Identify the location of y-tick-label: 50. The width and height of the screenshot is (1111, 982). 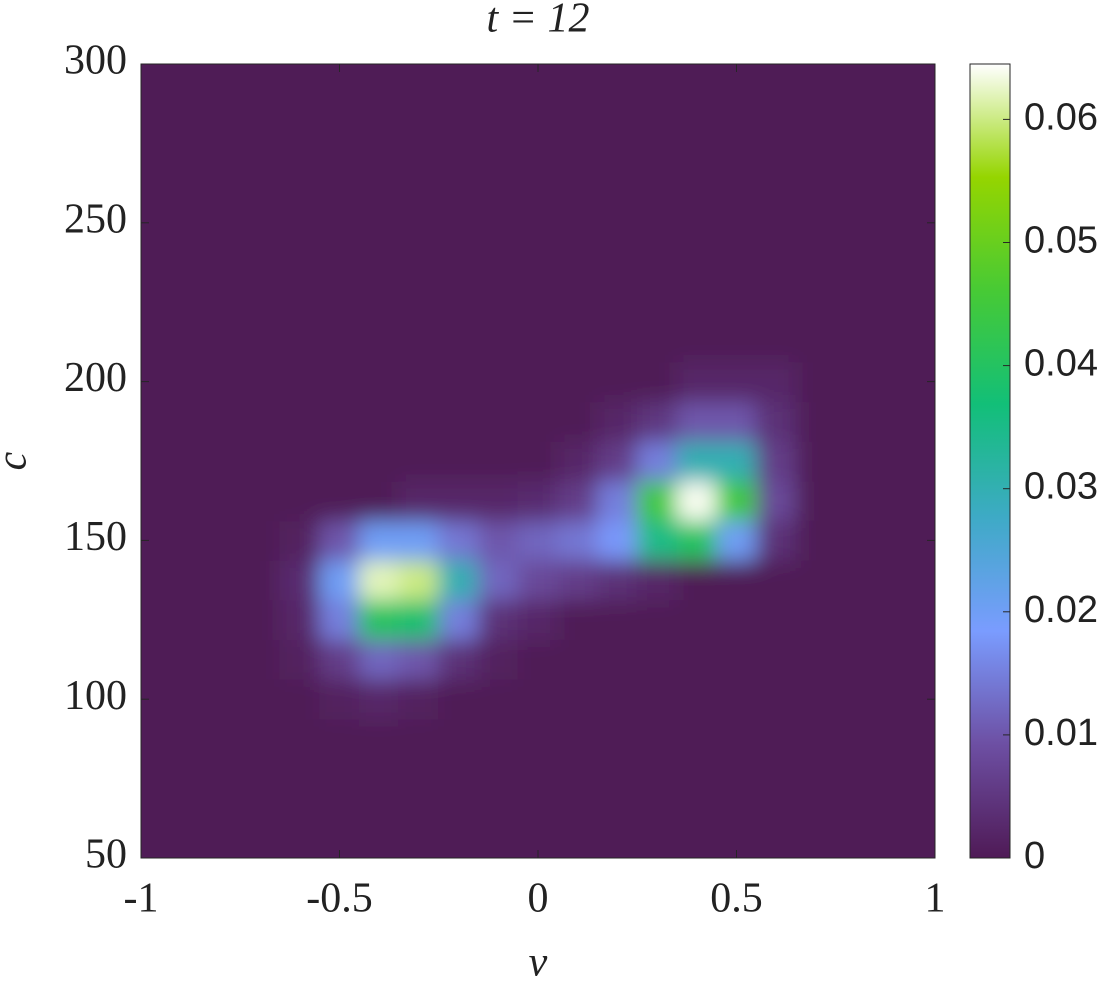
(106, 855).